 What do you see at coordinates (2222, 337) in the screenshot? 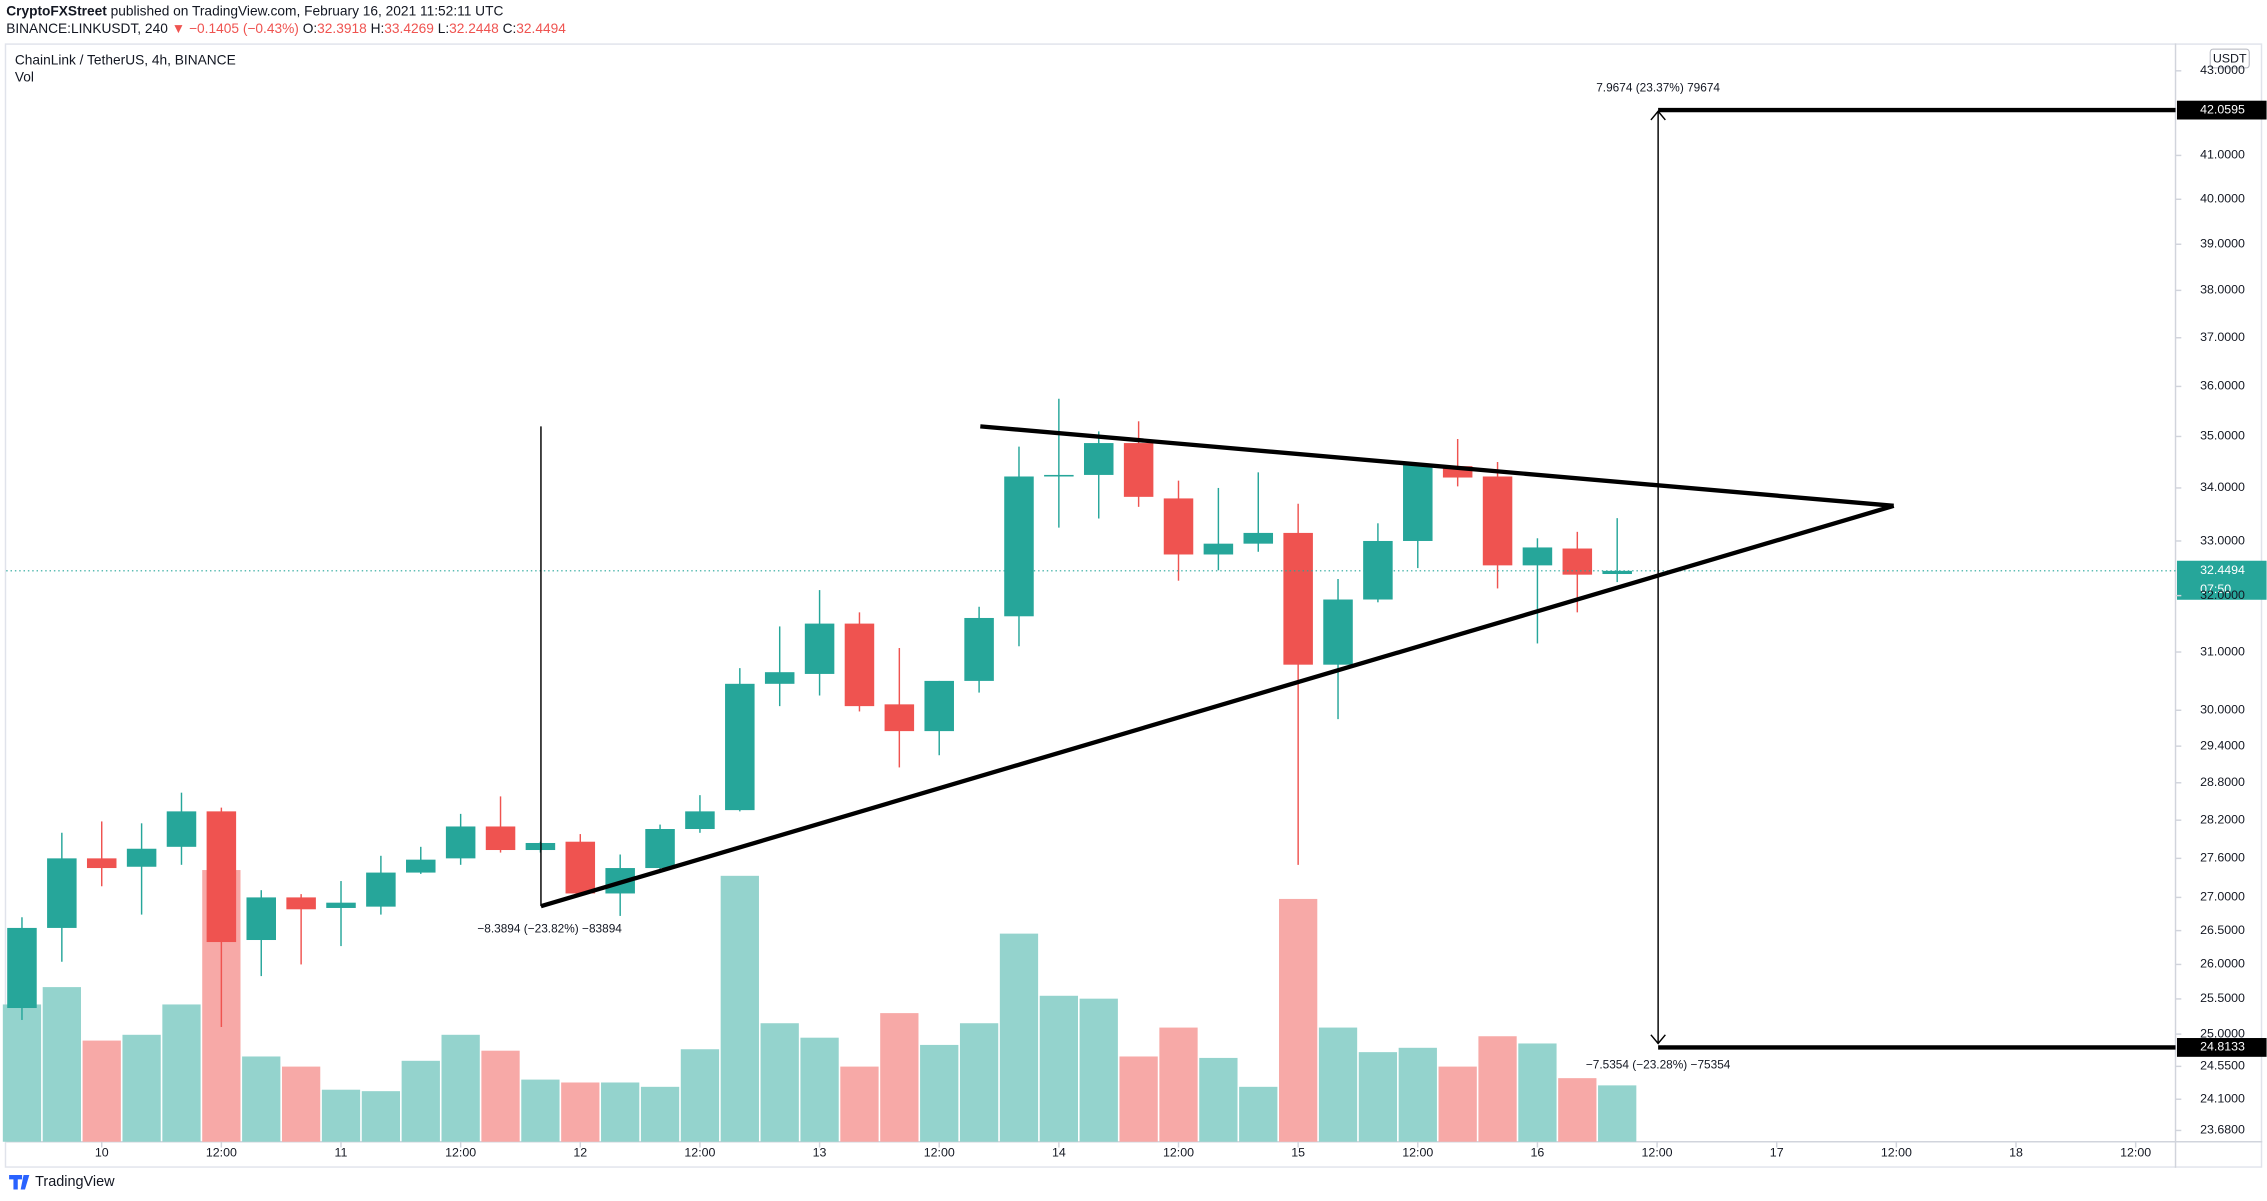
I see `y-tick-label: 37.0000` at bounding box center [2222, 337].